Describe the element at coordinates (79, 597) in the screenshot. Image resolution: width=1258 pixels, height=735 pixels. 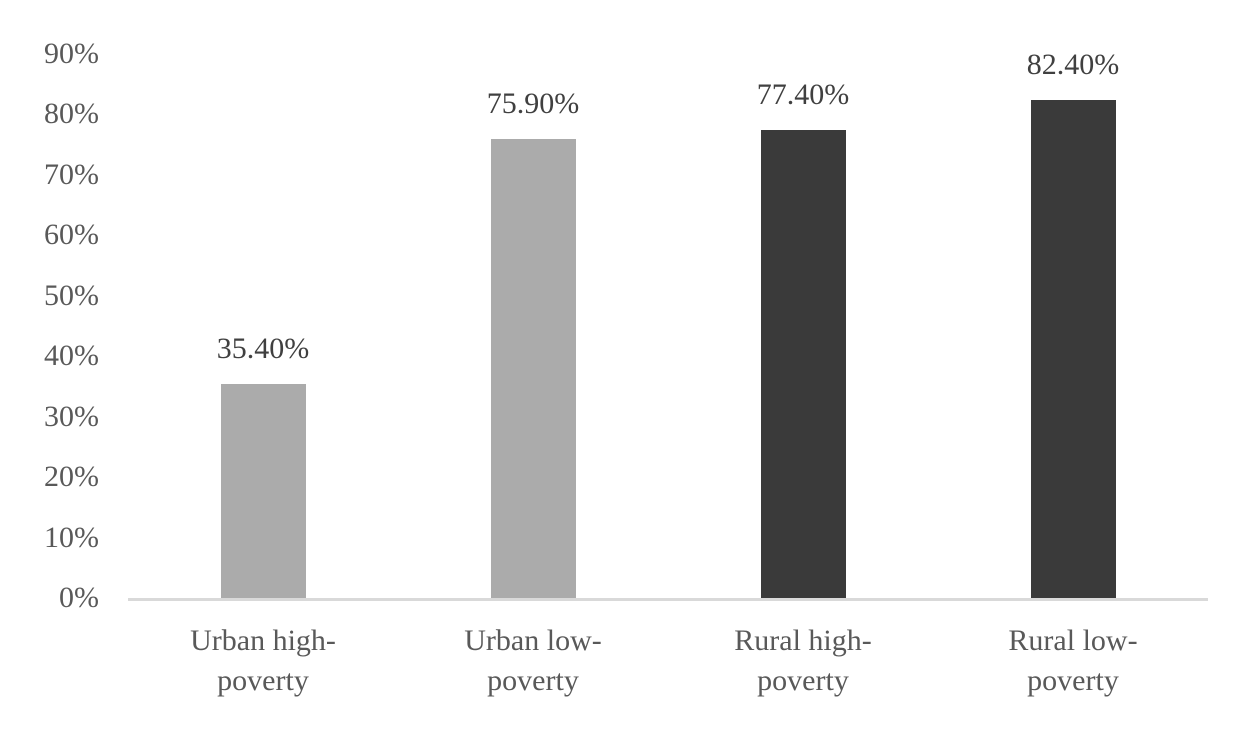
I see `y-tick-label: 0%` at that location.